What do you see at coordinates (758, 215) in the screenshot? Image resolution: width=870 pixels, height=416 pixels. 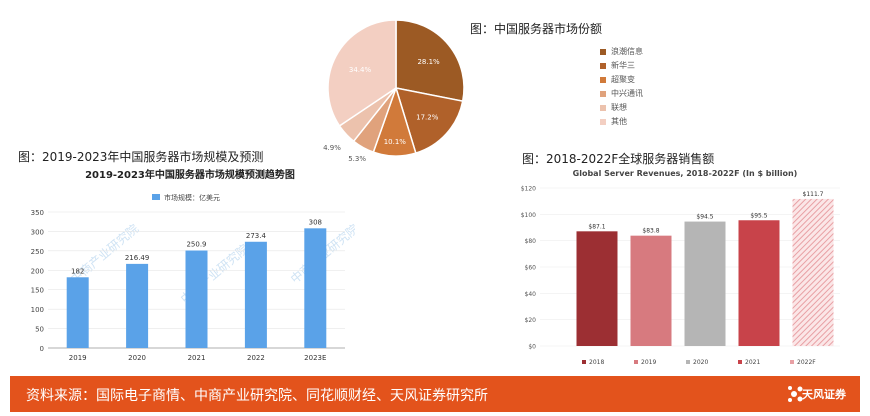 I see `bar-value-label: $95.5` at bounding box center [758, 215].